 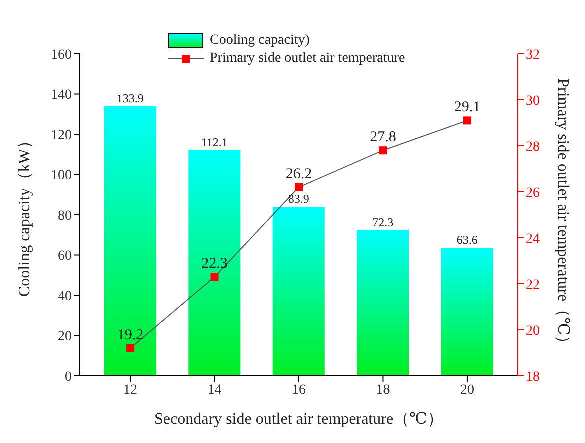 I want to click on data-label: 27.8, so click(x=383, y=138).